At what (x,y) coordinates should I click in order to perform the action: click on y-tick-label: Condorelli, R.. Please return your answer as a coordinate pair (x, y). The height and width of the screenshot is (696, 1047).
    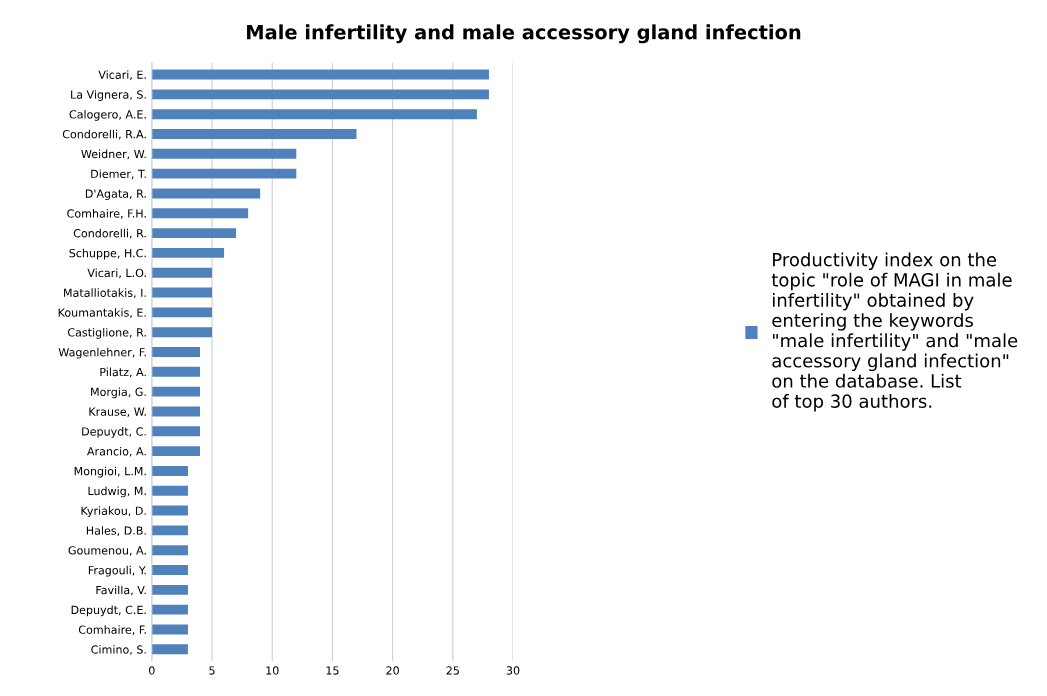
    Looking at the image, I should click on (109, 233).